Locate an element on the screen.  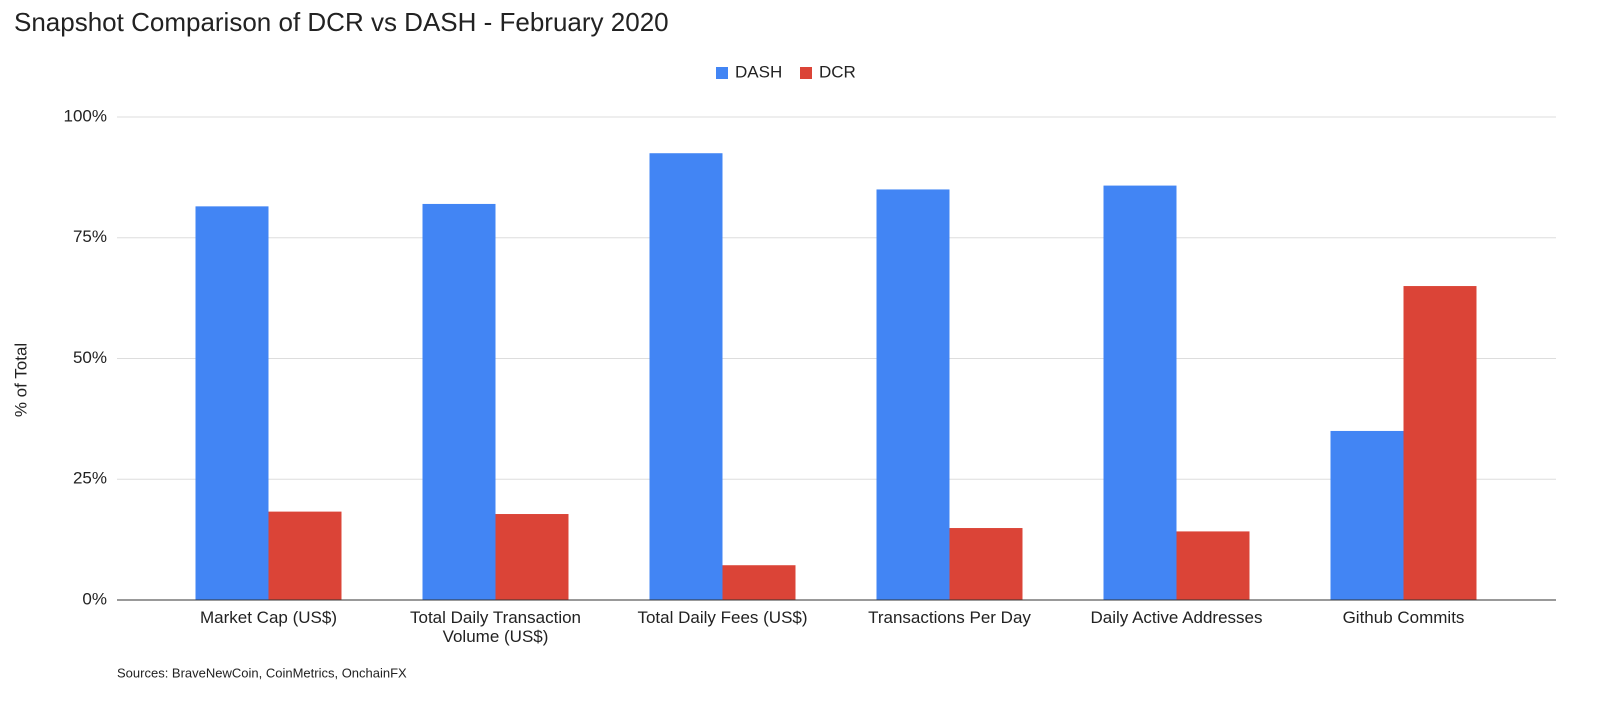
y-tick-label: 25% is located at coordinates (90, 478).